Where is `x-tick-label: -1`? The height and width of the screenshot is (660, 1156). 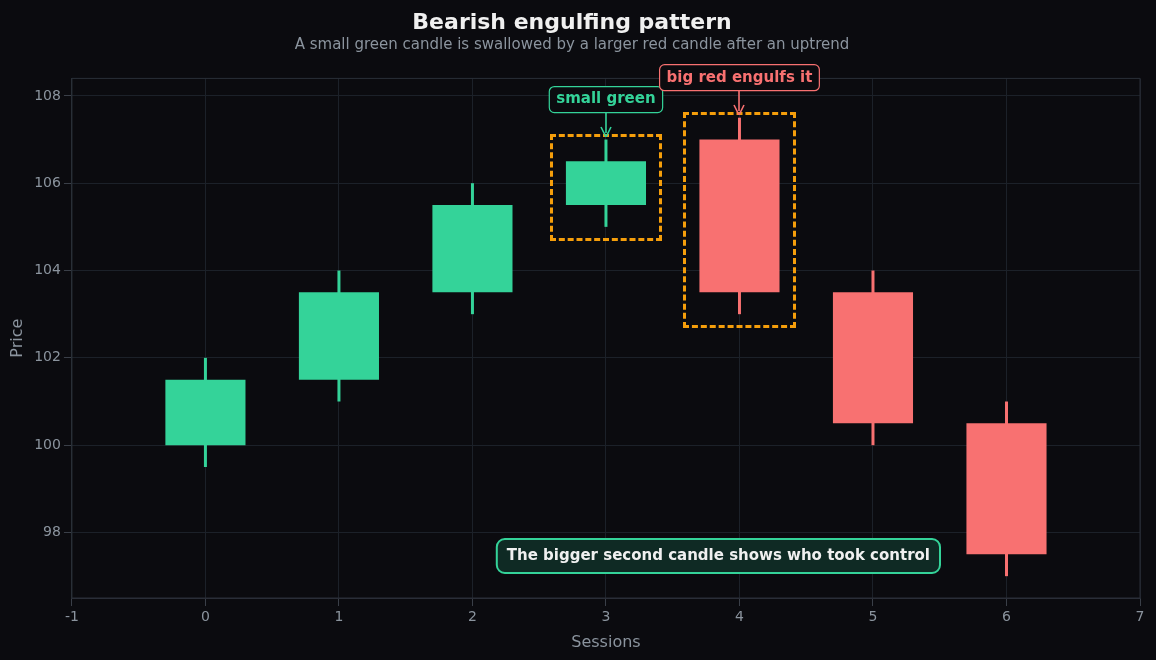 x-tick-label: -1 is located at coordinates (71, 616).